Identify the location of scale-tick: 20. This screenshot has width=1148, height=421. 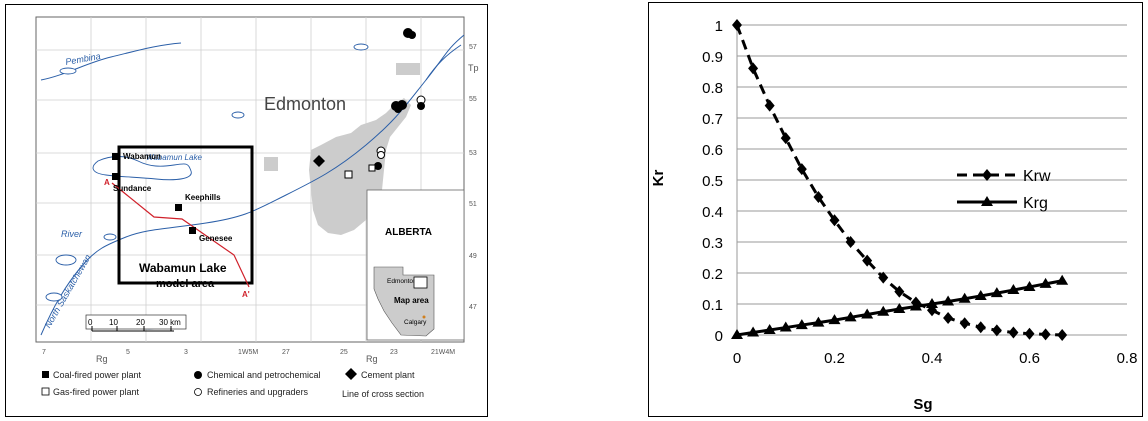
(140, 322).